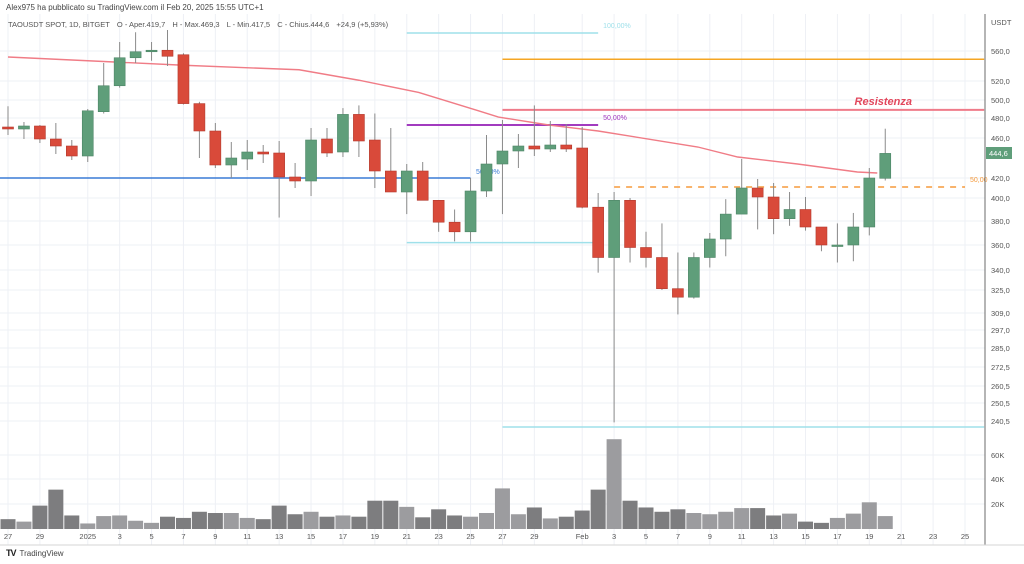  I want to click on time-tick-label: 7, so click(678, 536).